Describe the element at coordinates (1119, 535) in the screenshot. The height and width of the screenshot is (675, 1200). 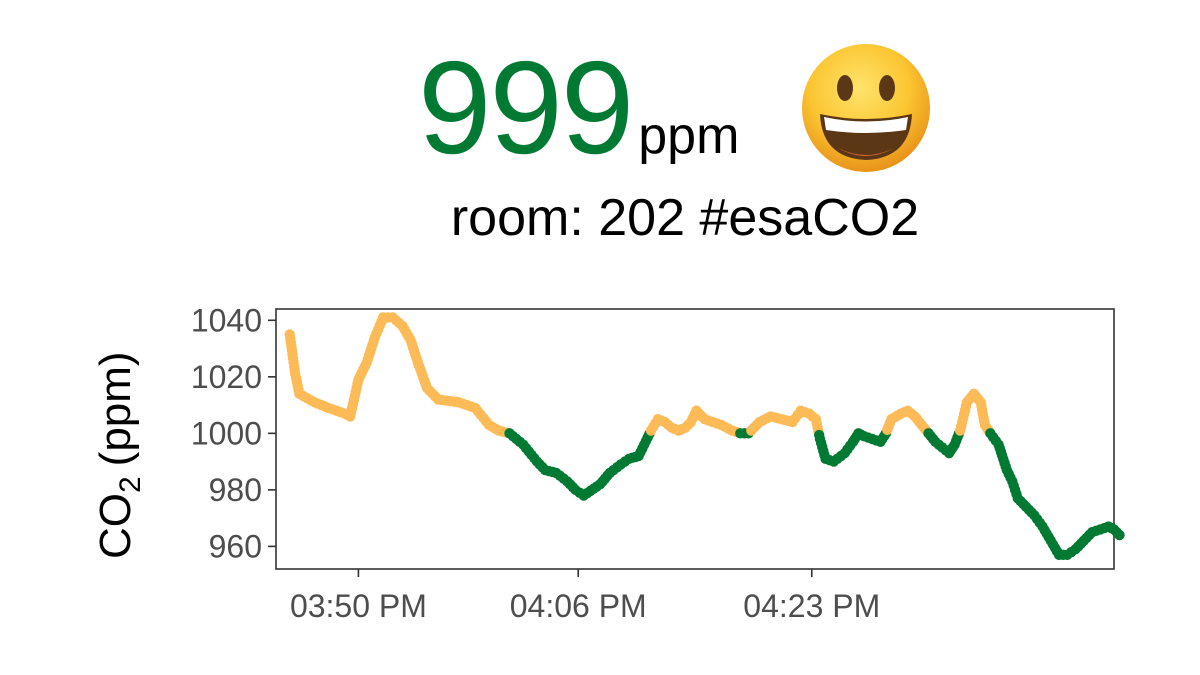
I see `data-point` at that location.